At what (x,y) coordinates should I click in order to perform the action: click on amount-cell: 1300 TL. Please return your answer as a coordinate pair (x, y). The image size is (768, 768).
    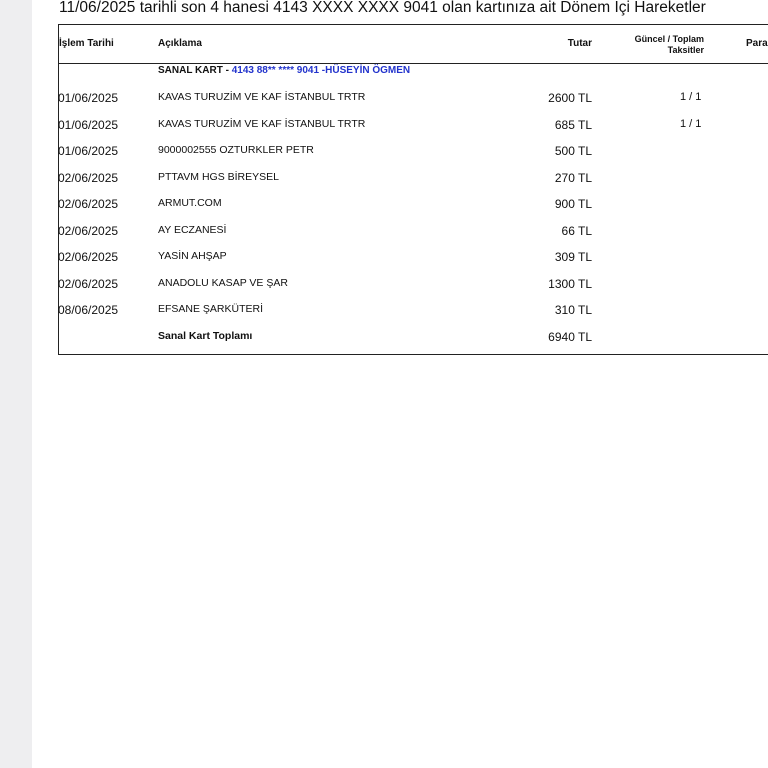
    Looking at the image, I should click on (570, 283).